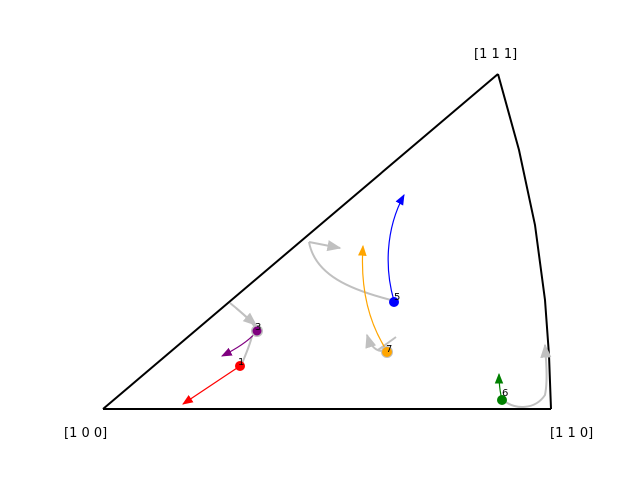 This screenshot has width=640, height=480. I want to click on corner-label-110: [1 1 0], so click(571, 433).